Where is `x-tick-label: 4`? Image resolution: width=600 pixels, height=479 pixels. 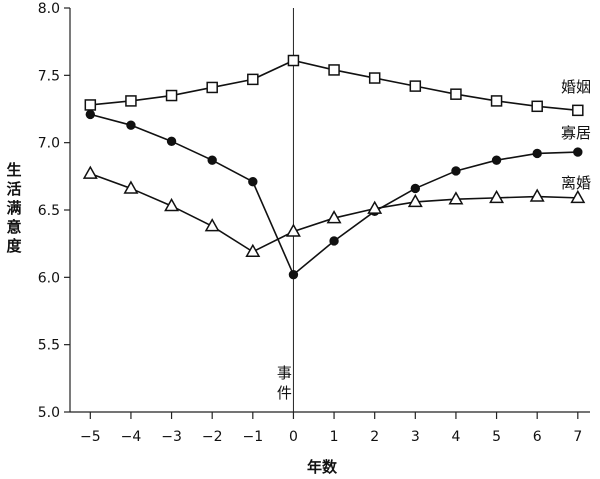 x-tick-label: 4 is located at coordinates (455, 437).